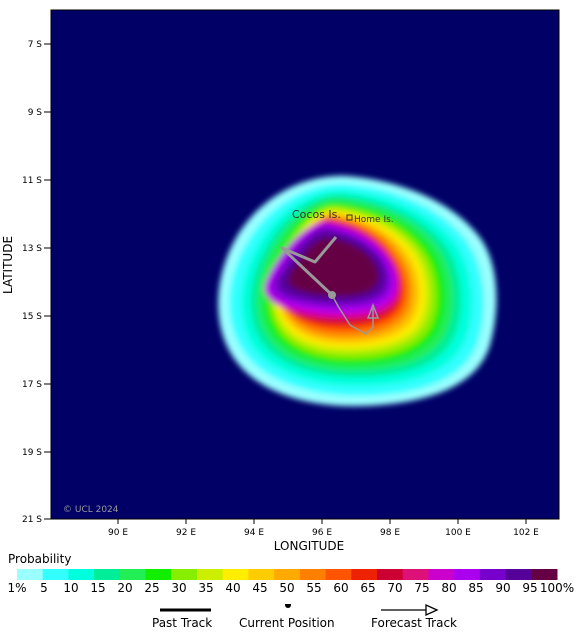 This screenshot has width=580, height=639. What do you see at coordinates (32, 520) in the screenshot?
I see `lat-tick-label: 21 S` at bounding box center [32, 520].